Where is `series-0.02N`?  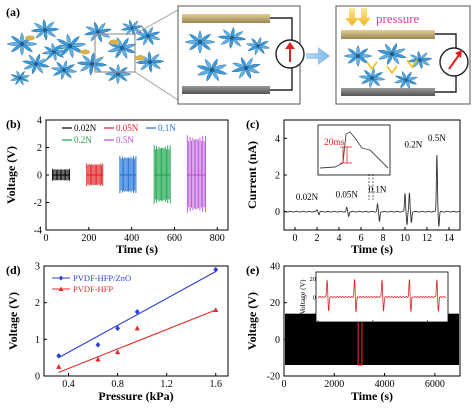 series-0.02N is located at coordinates (61, 174).